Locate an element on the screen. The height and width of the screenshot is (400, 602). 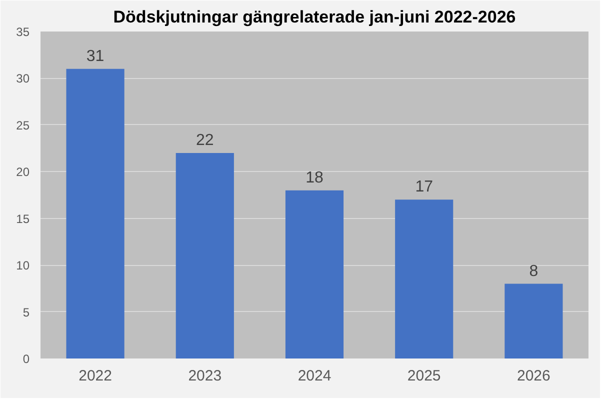
y-tick-label: 20 is located at coordinates (23, 172).